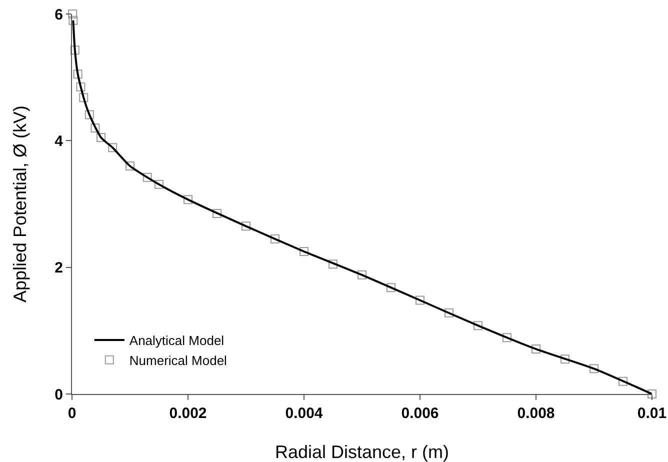  What do you see at coordinates (362, 452) in the screenshot?
I see `x-axis-title: Radial Distance, r (m)` at bounding box center [362, 452].